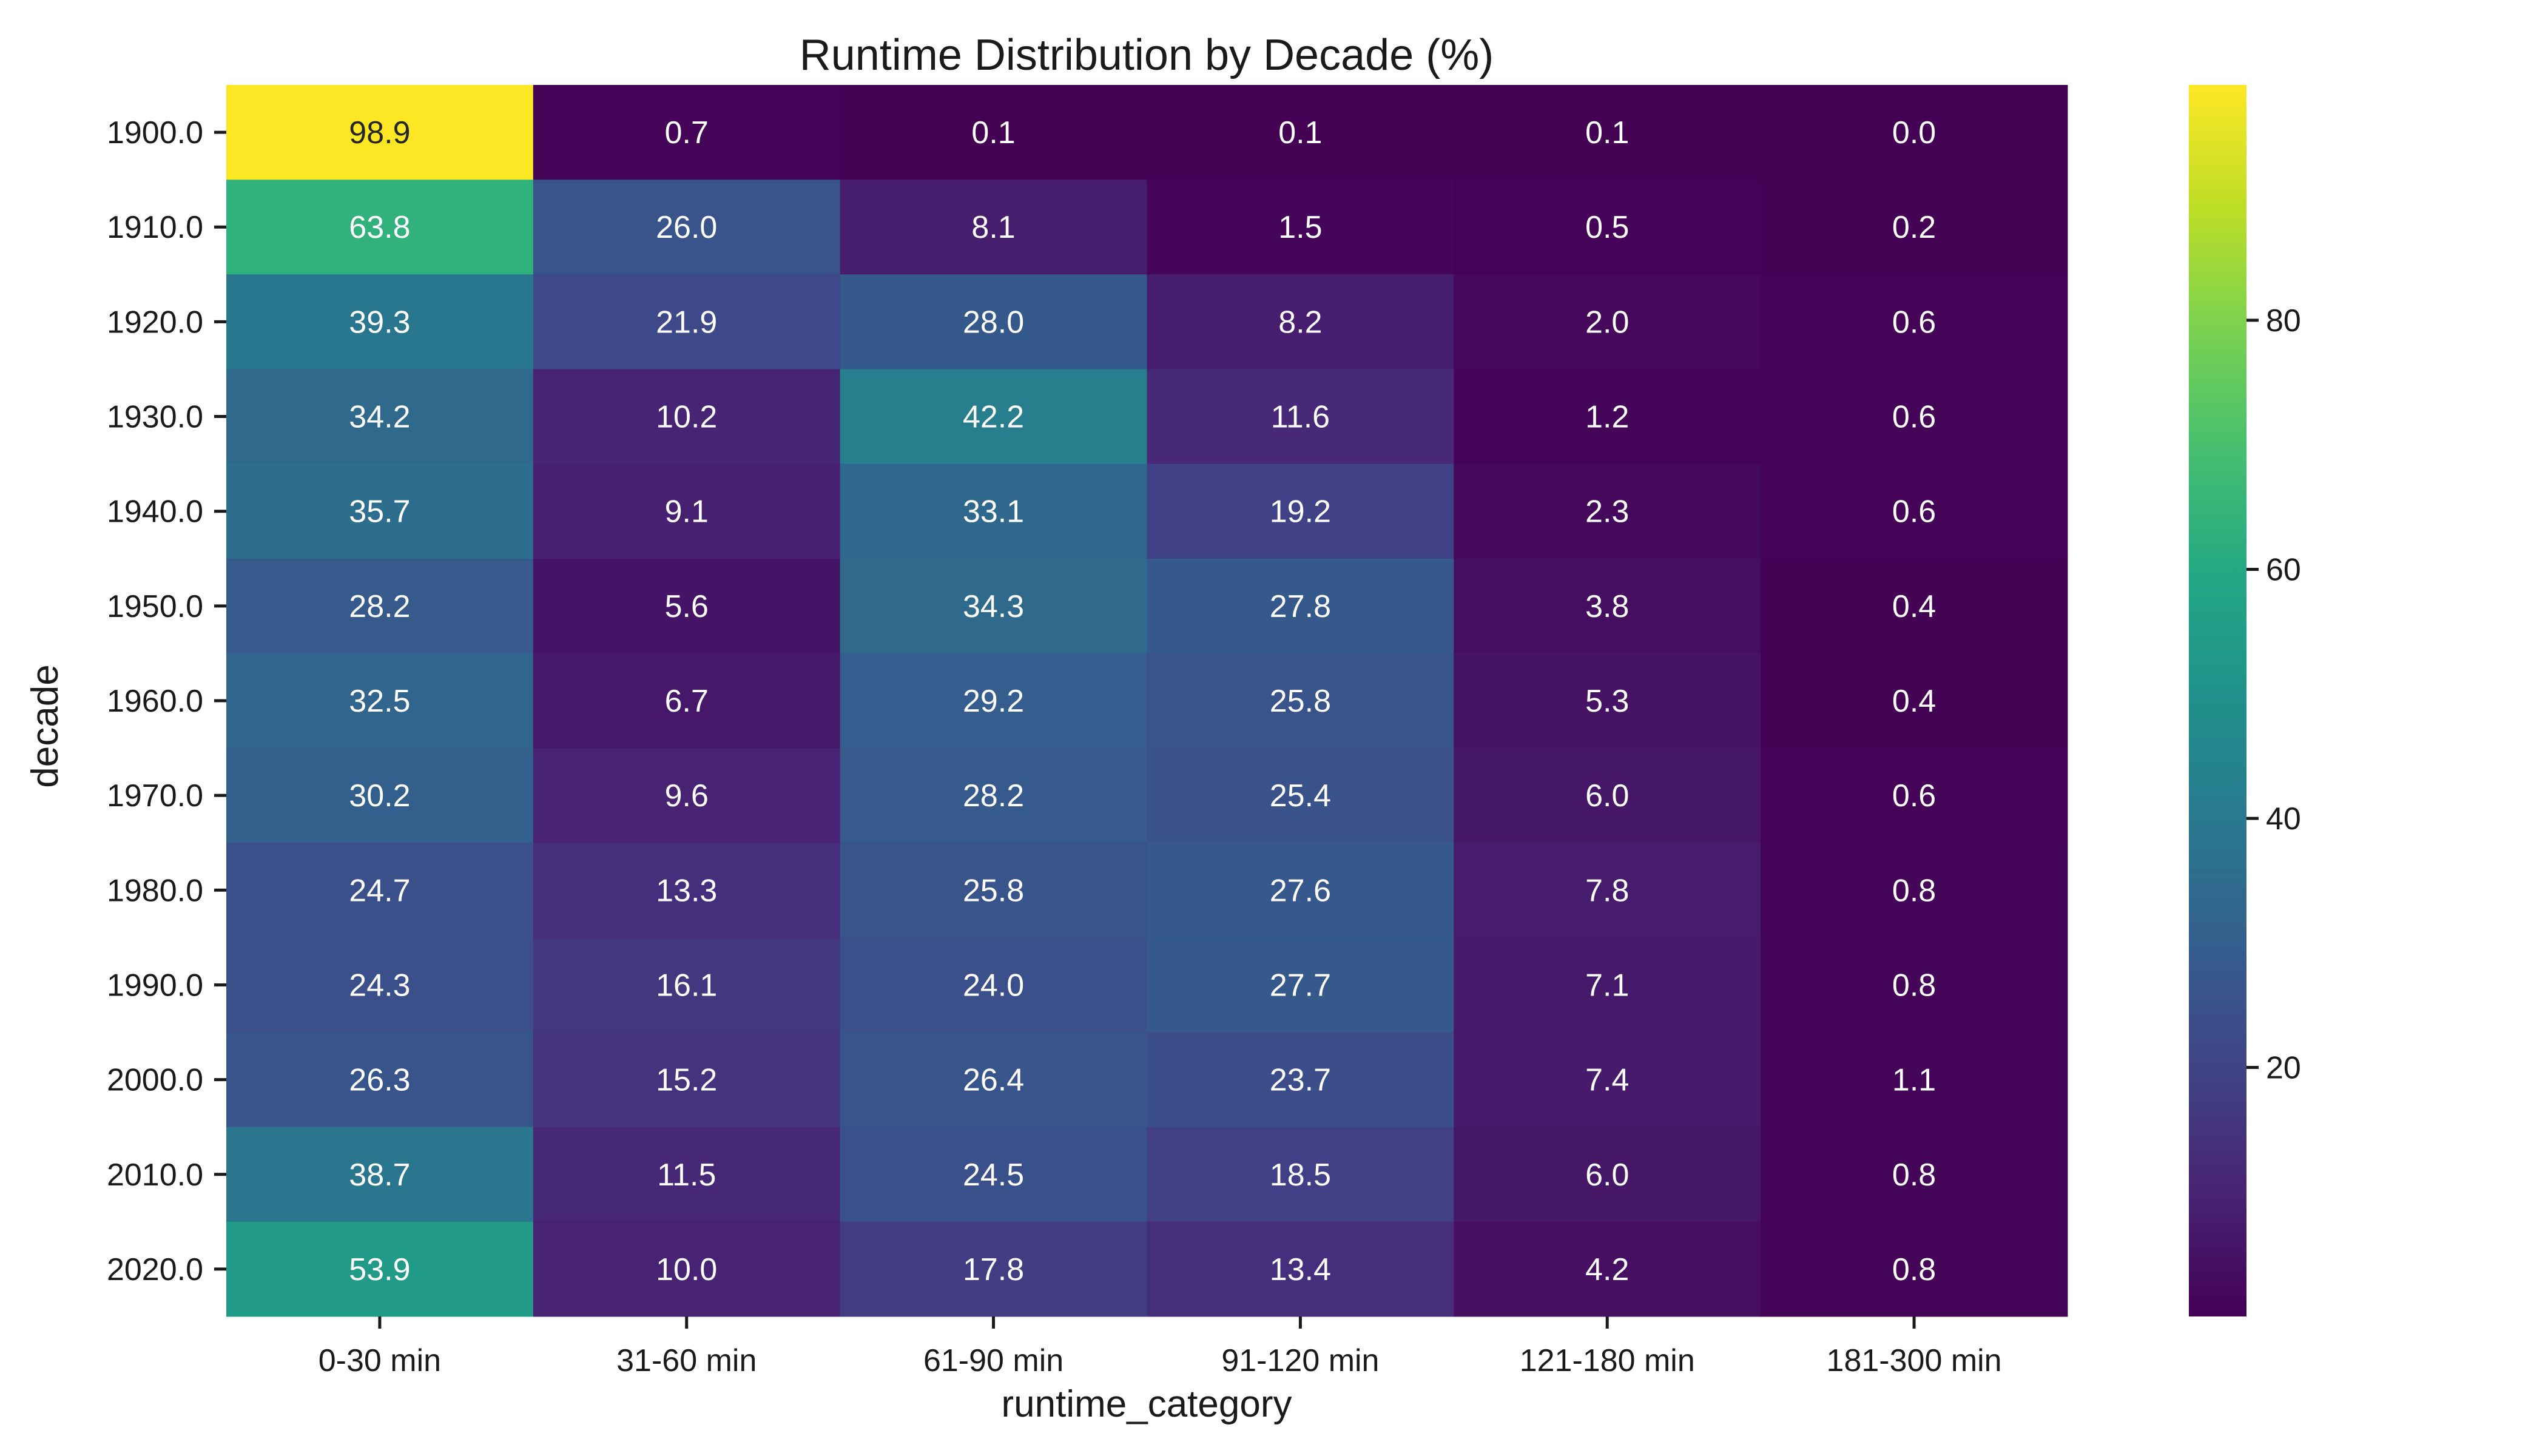  What do you see at coordinates (155, 890) in the screenshot?
I see `y-tick-label: 1980.0` at bounding box center [155, 890].